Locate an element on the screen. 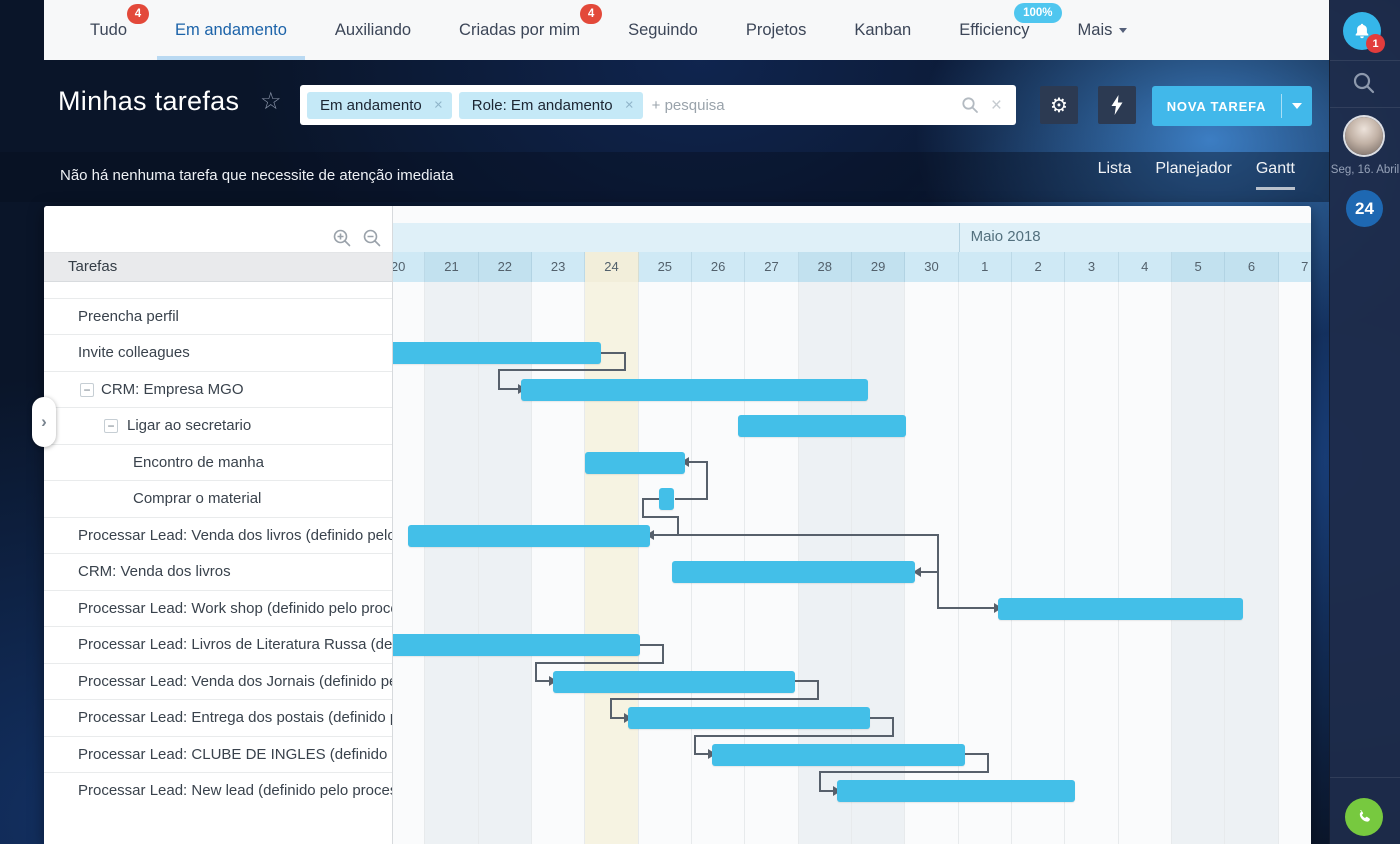 The image size is (1400, 844). new-task-dropdown is located at coordinates (1297, 106).